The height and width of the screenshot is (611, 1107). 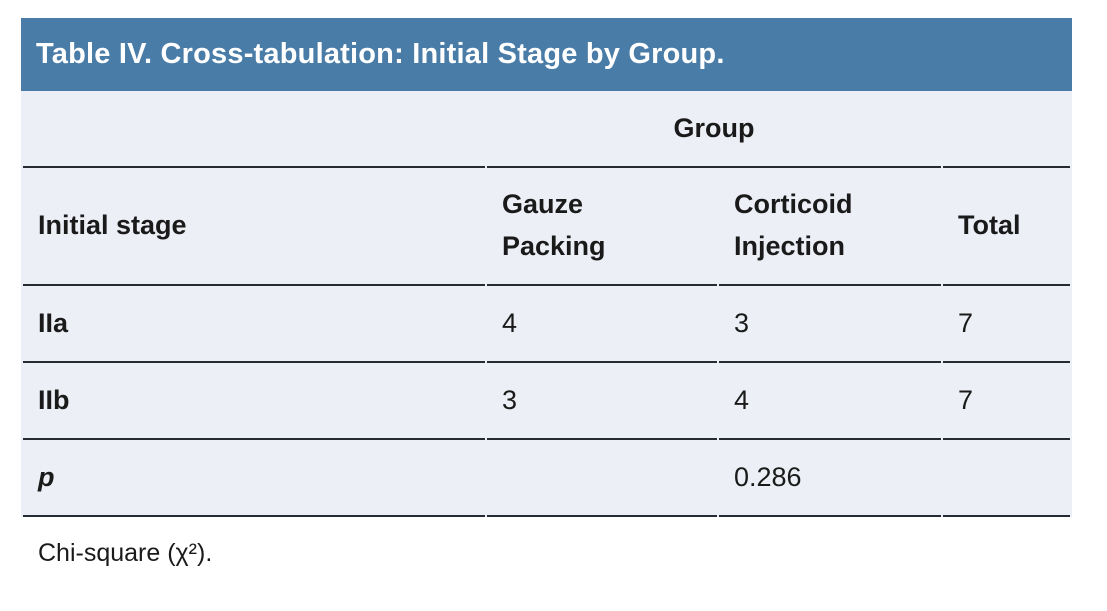 I want to click on cell-iia-total: 7, so click(x=1006, y=324).